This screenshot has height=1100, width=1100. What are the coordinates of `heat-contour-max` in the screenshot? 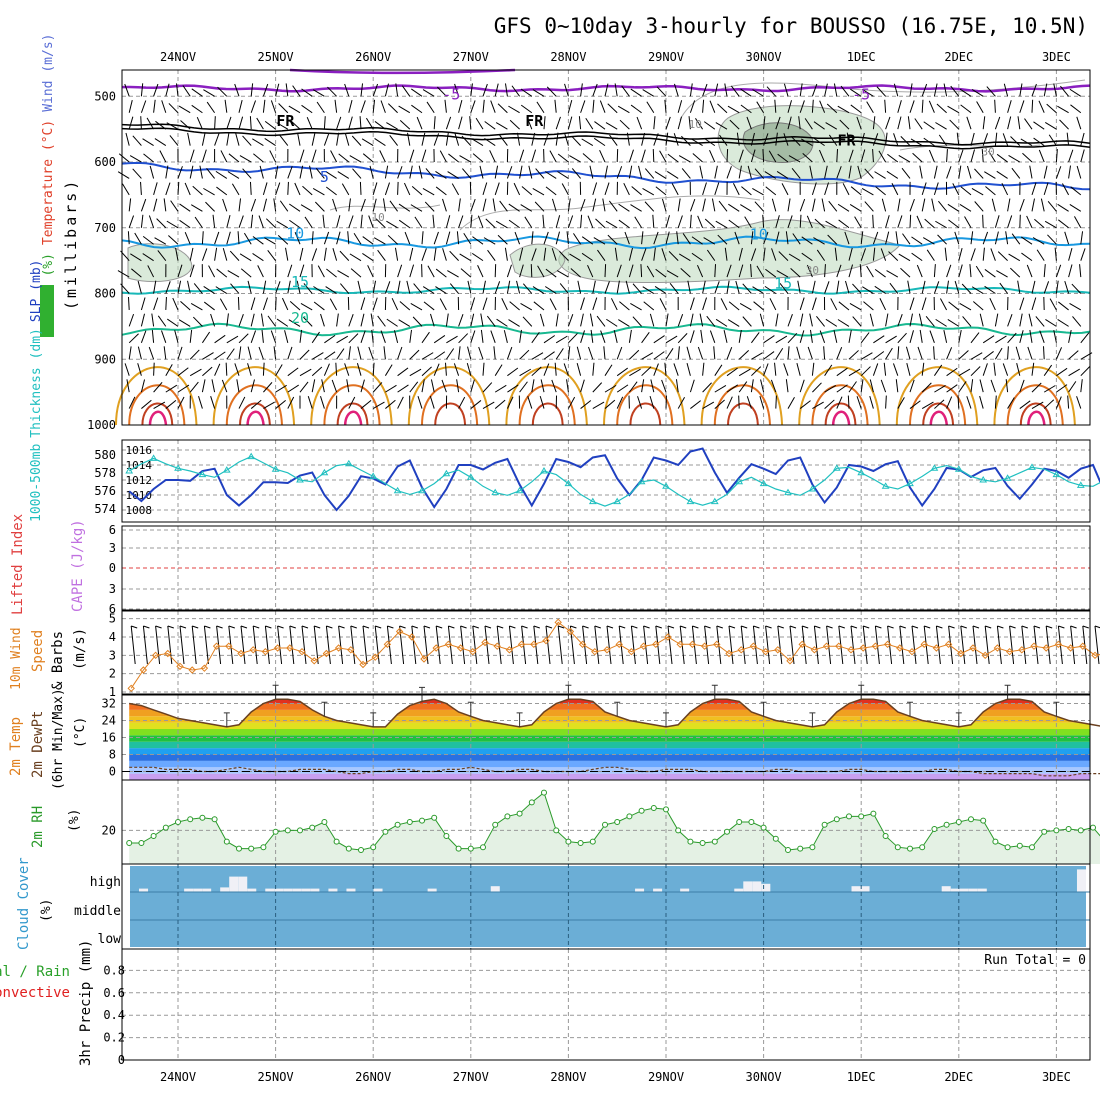 It's located at (939, 418).